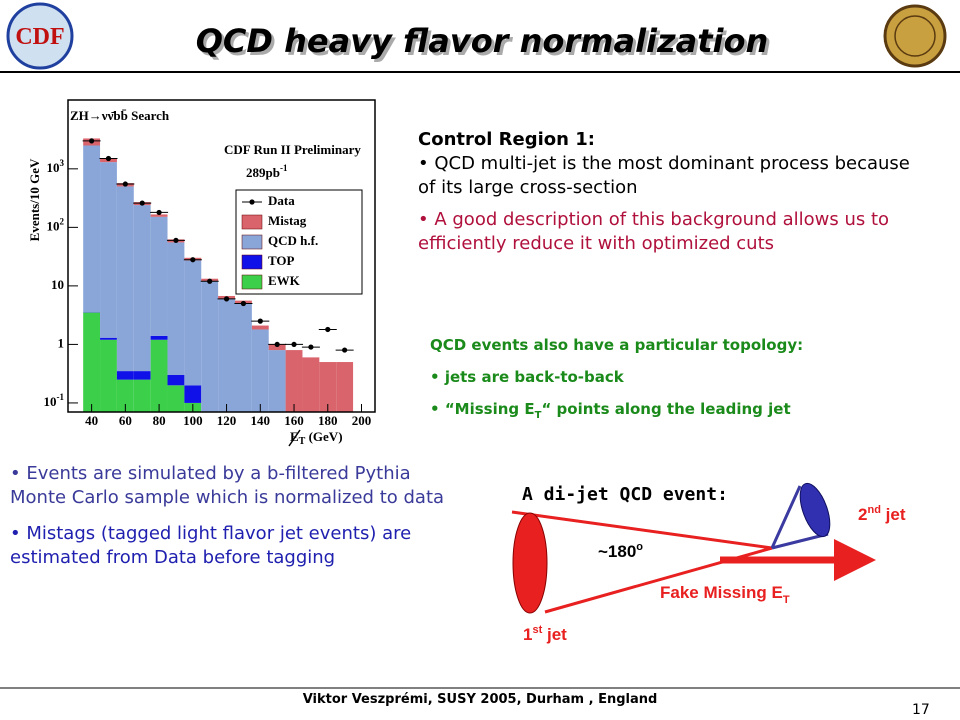 This screenshot has height=720, width=960. Describe the element at coordinates (362, 420) in the screenshot. I see `x-tick-label: 200` at that location.